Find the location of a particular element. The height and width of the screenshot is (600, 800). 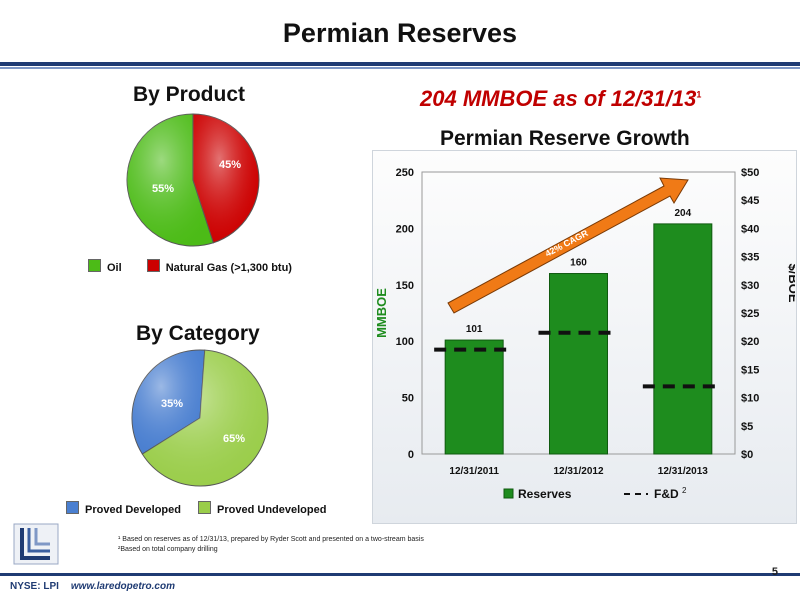

laredo-logo is located at coordinates (36, 544).